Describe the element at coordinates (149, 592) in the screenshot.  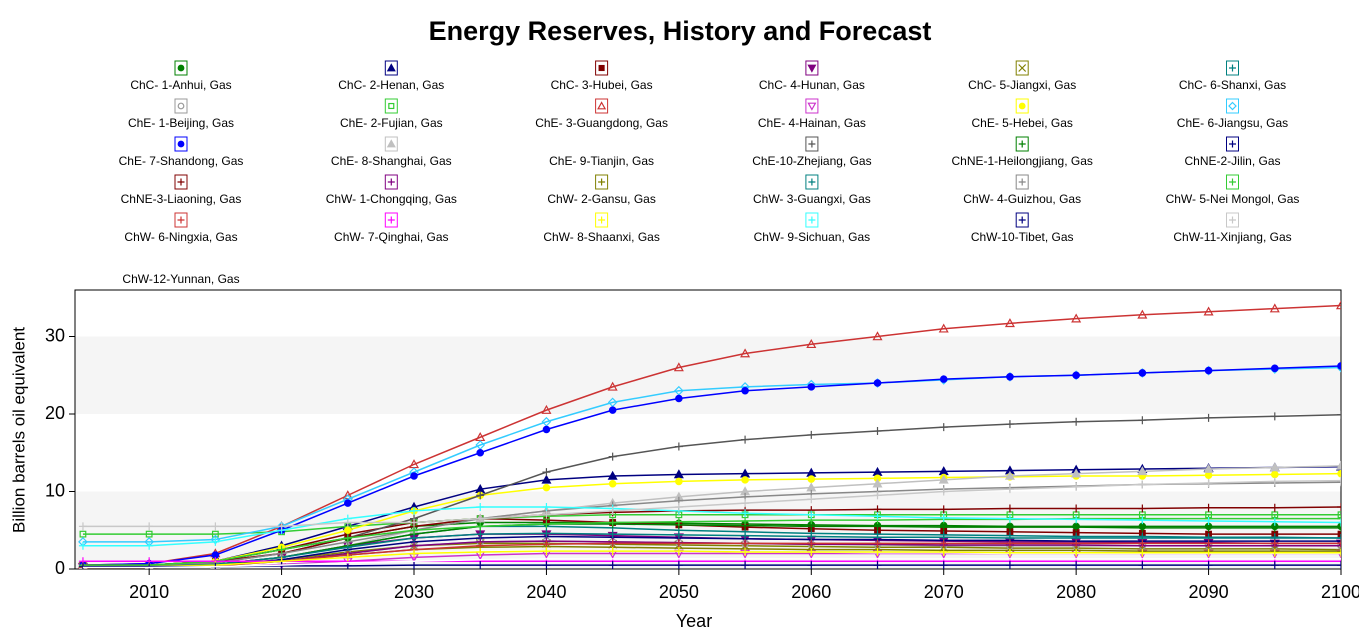
I see `x-tick-label: 2010` at that location.